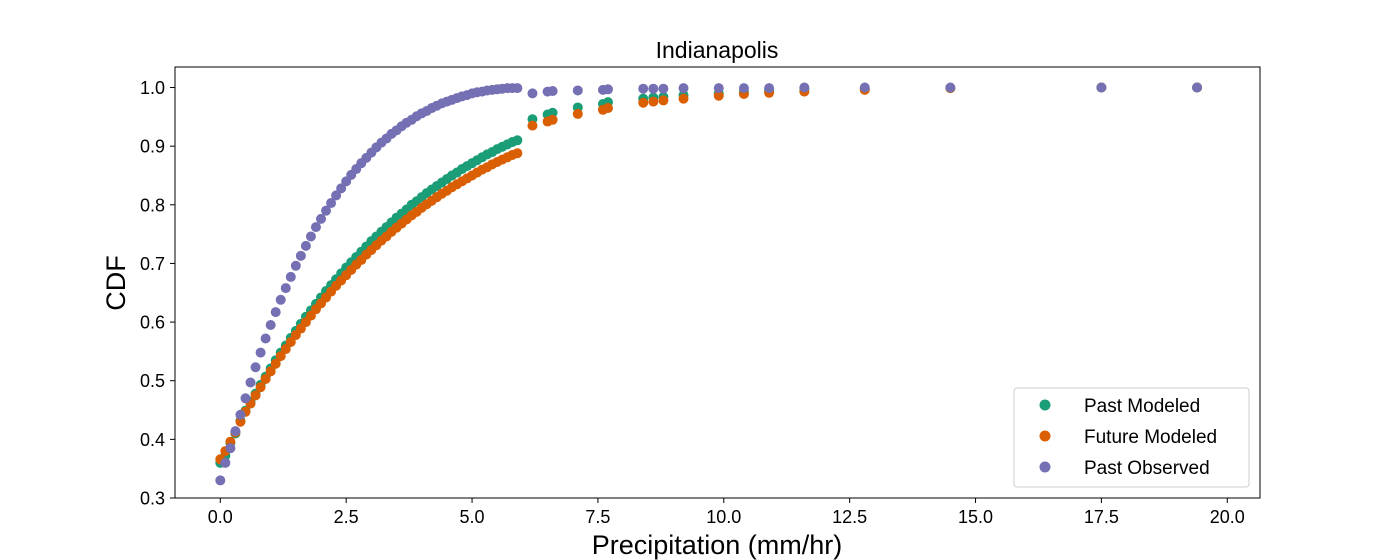  What do you see at coordinates (152, 440) in the screenshot?
I see `y-tick-label: 0.4` at bounding box center [152, 440].